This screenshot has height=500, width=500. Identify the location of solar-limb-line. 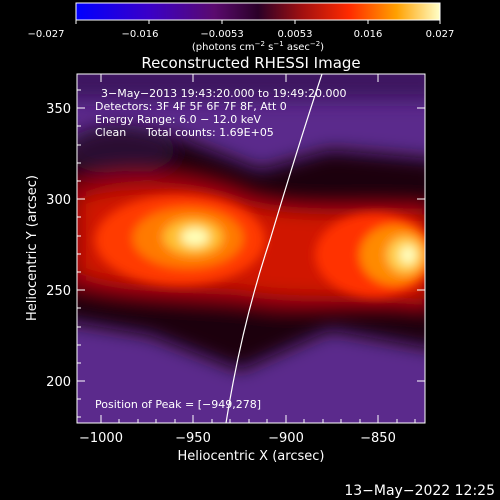
(274, 248).